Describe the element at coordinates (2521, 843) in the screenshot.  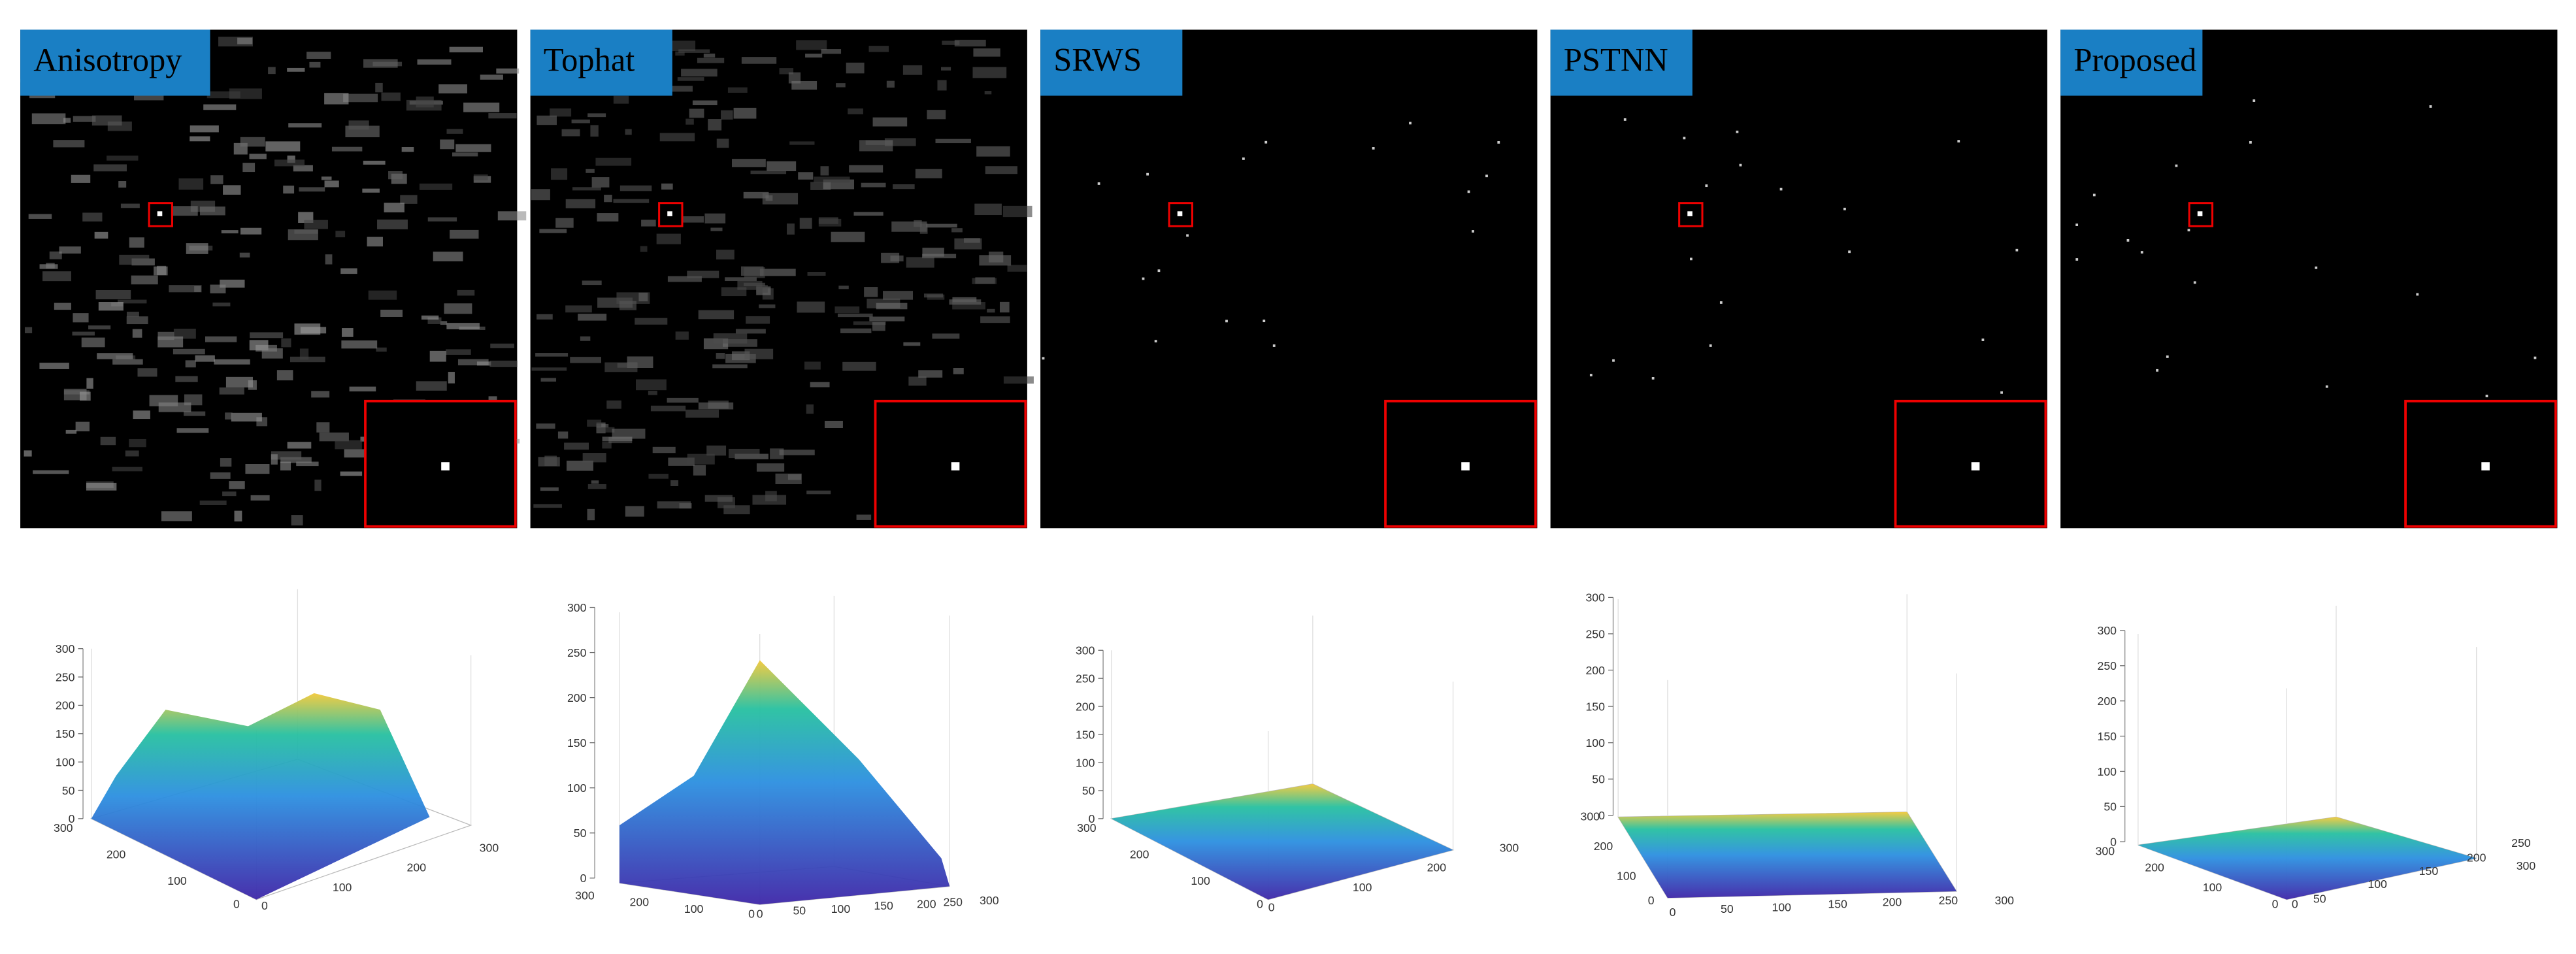
I see `x-tick-label: 250` at that location.